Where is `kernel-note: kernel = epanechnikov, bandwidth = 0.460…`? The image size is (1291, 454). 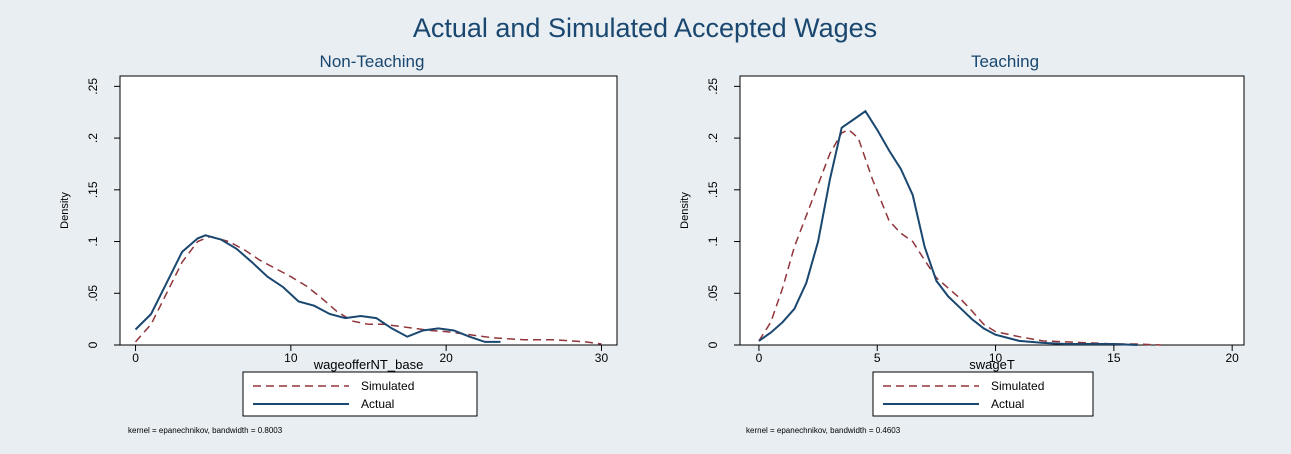
kernel-note: kernel = epanechnikov, bandwidth = 0.460… is located at coordinates (823, 430).